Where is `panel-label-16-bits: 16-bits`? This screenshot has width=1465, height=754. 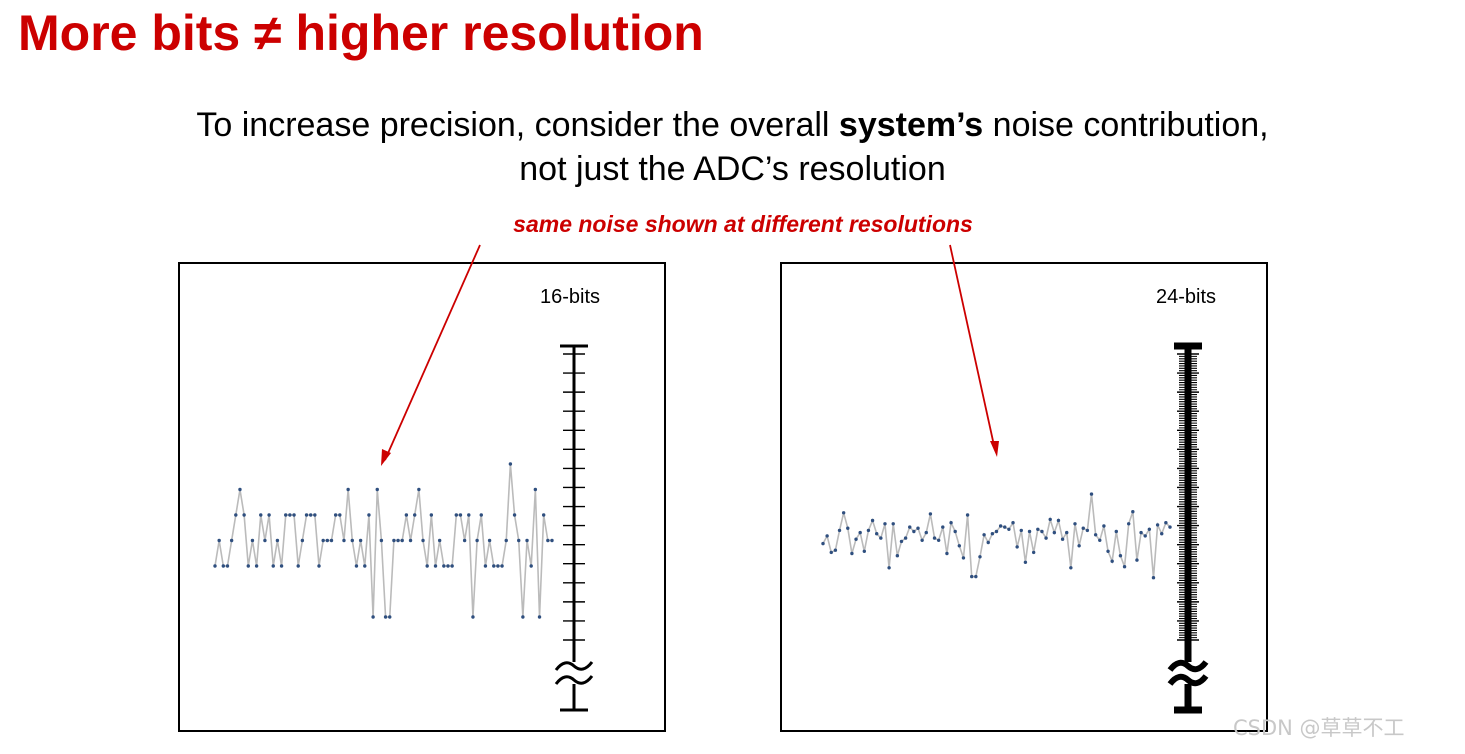
panel-label-16-bits: 16-bits is located at coordinates (570, 297).